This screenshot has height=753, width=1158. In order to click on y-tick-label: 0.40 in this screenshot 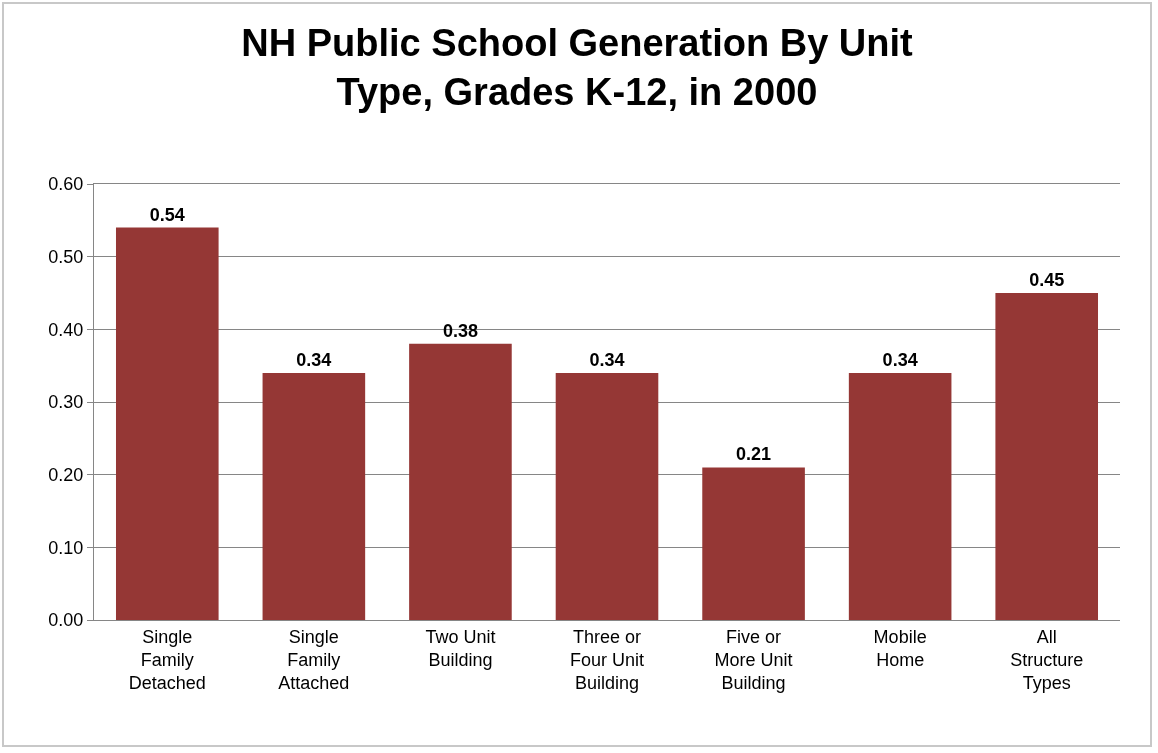, I will do `click(66, 329)`.